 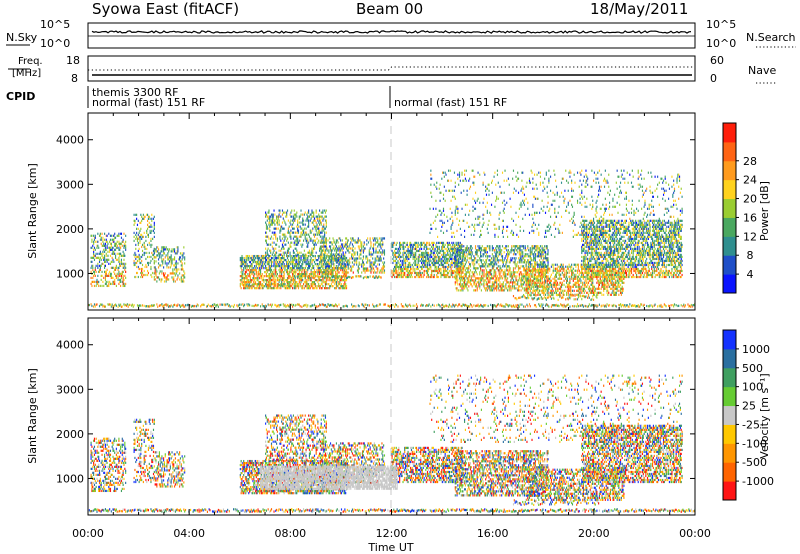 What do you see at coordinates (392, 69) in the screenshot?
I see `frequency-panel: Freq. [MHz] 18 8 60 0 Nave` at bounding box center [392, 69].